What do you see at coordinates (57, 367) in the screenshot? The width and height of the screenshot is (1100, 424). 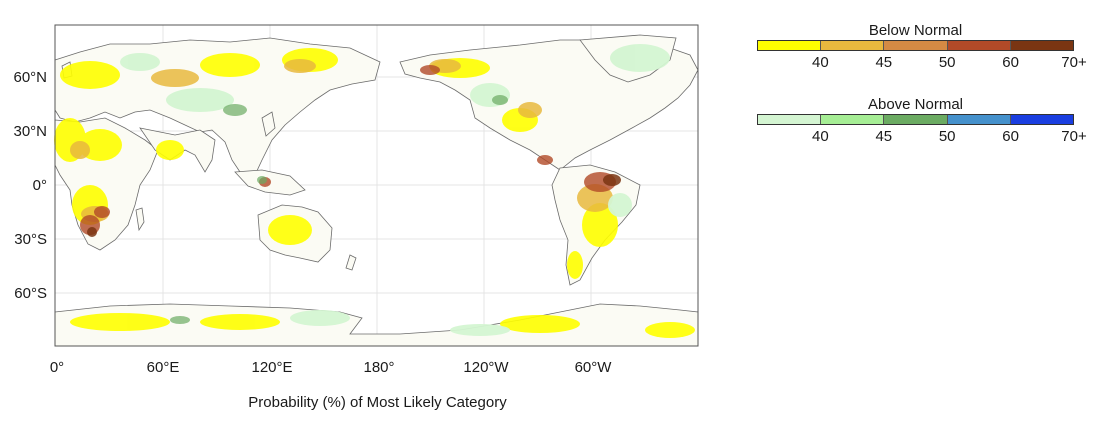 I see `lon-label: 0°` at bounding box center [57, 367].